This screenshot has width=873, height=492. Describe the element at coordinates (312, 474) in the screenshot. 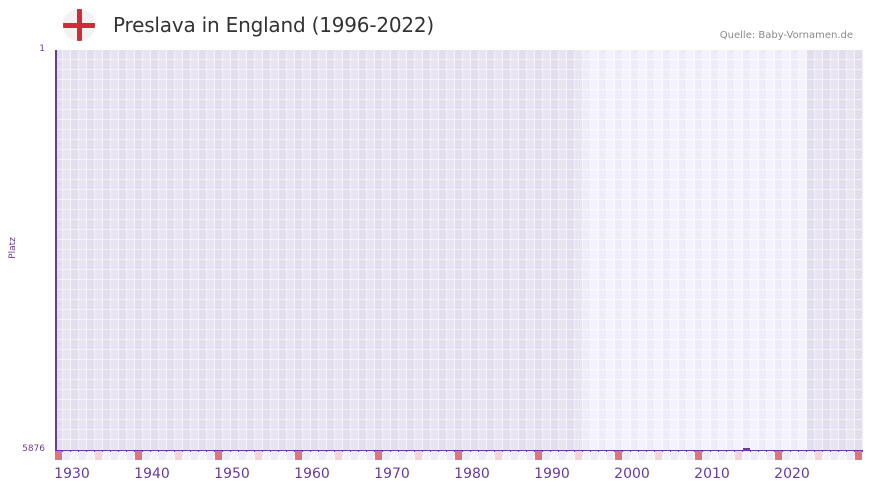

I see `x-tick-1960: 1960` at that location.